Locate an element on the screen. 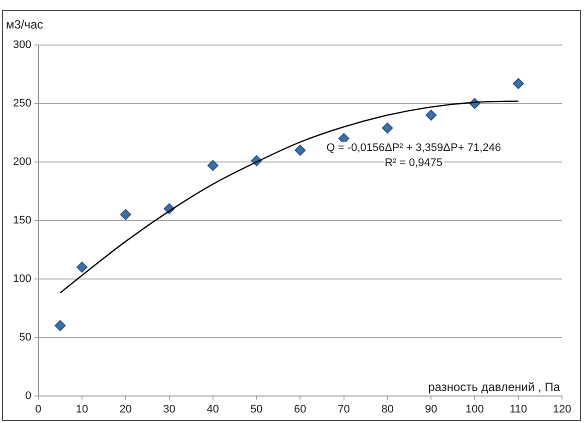 This screenshot has width=584, height=423. x-tick-label: 10 is located at coordinates (82, 409).